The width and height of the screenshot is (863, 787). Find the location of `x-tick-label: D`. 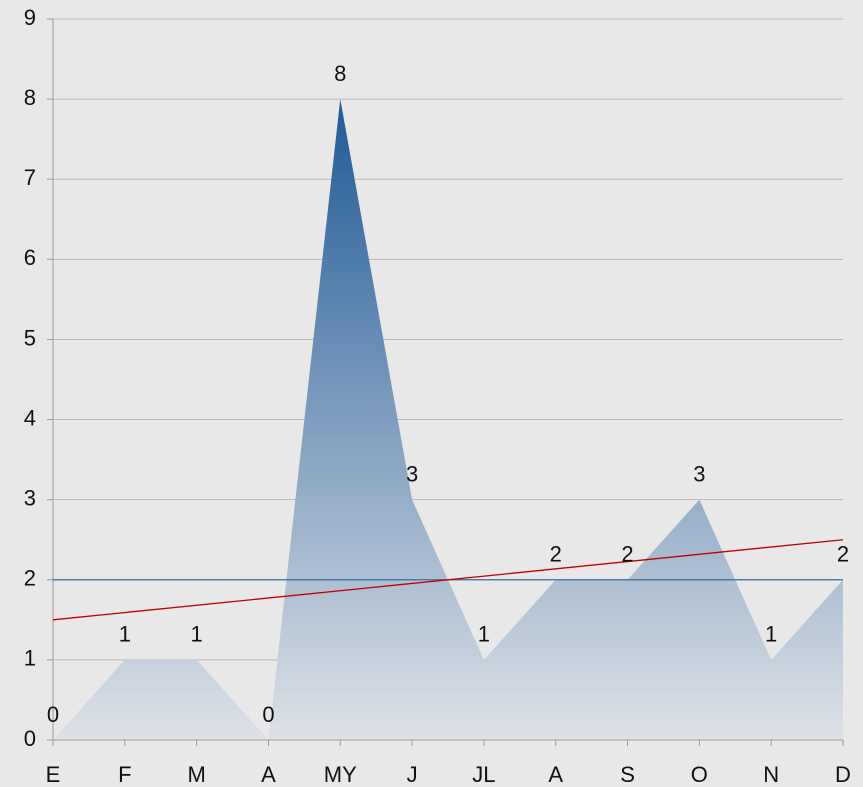

x-tick-label: D is located at coordinates (843, 774).